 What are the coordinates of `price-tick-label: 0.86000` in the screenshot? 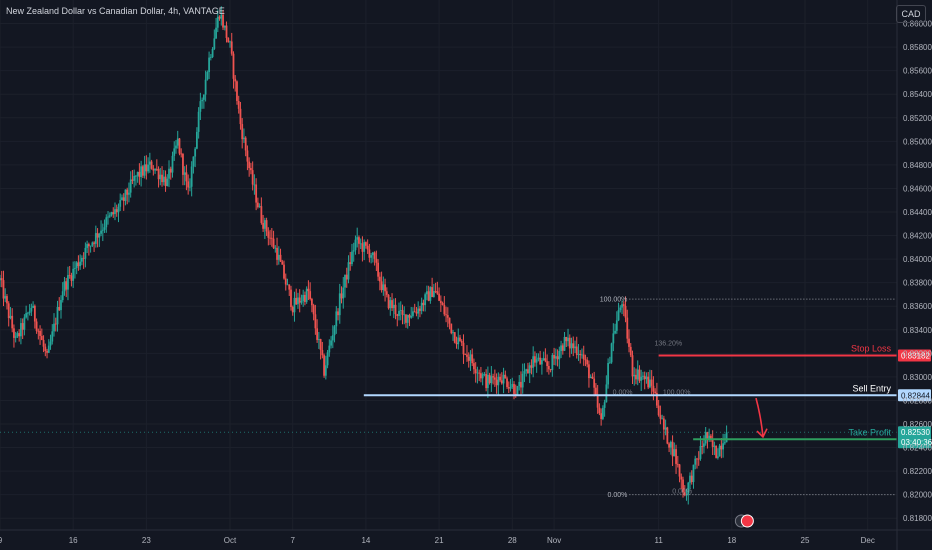 It's located at (917, 24).